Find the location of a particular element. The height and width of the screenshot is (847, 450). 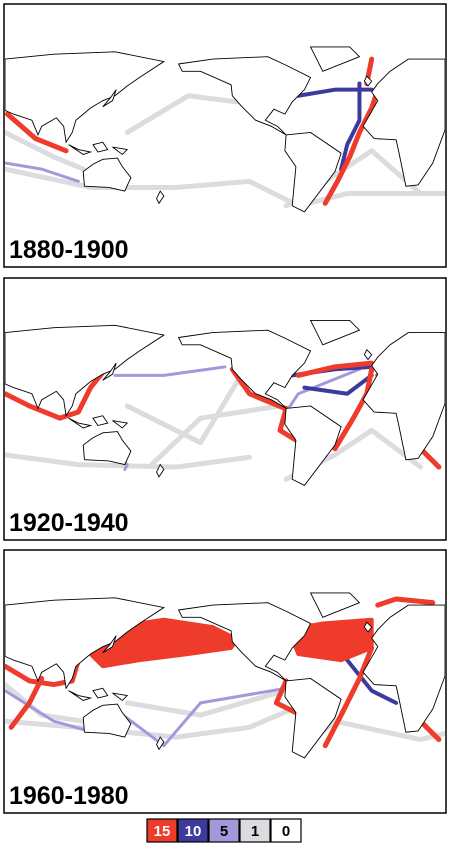

panel-label: 1880-1900 is located at coordinates (69, 250).